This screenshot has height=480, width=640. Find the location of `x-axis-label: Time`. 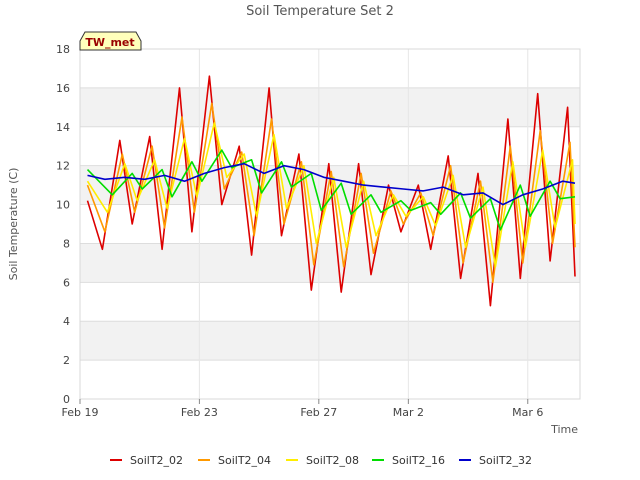

x-axis-label: Time is located at coordinates (564, 429).